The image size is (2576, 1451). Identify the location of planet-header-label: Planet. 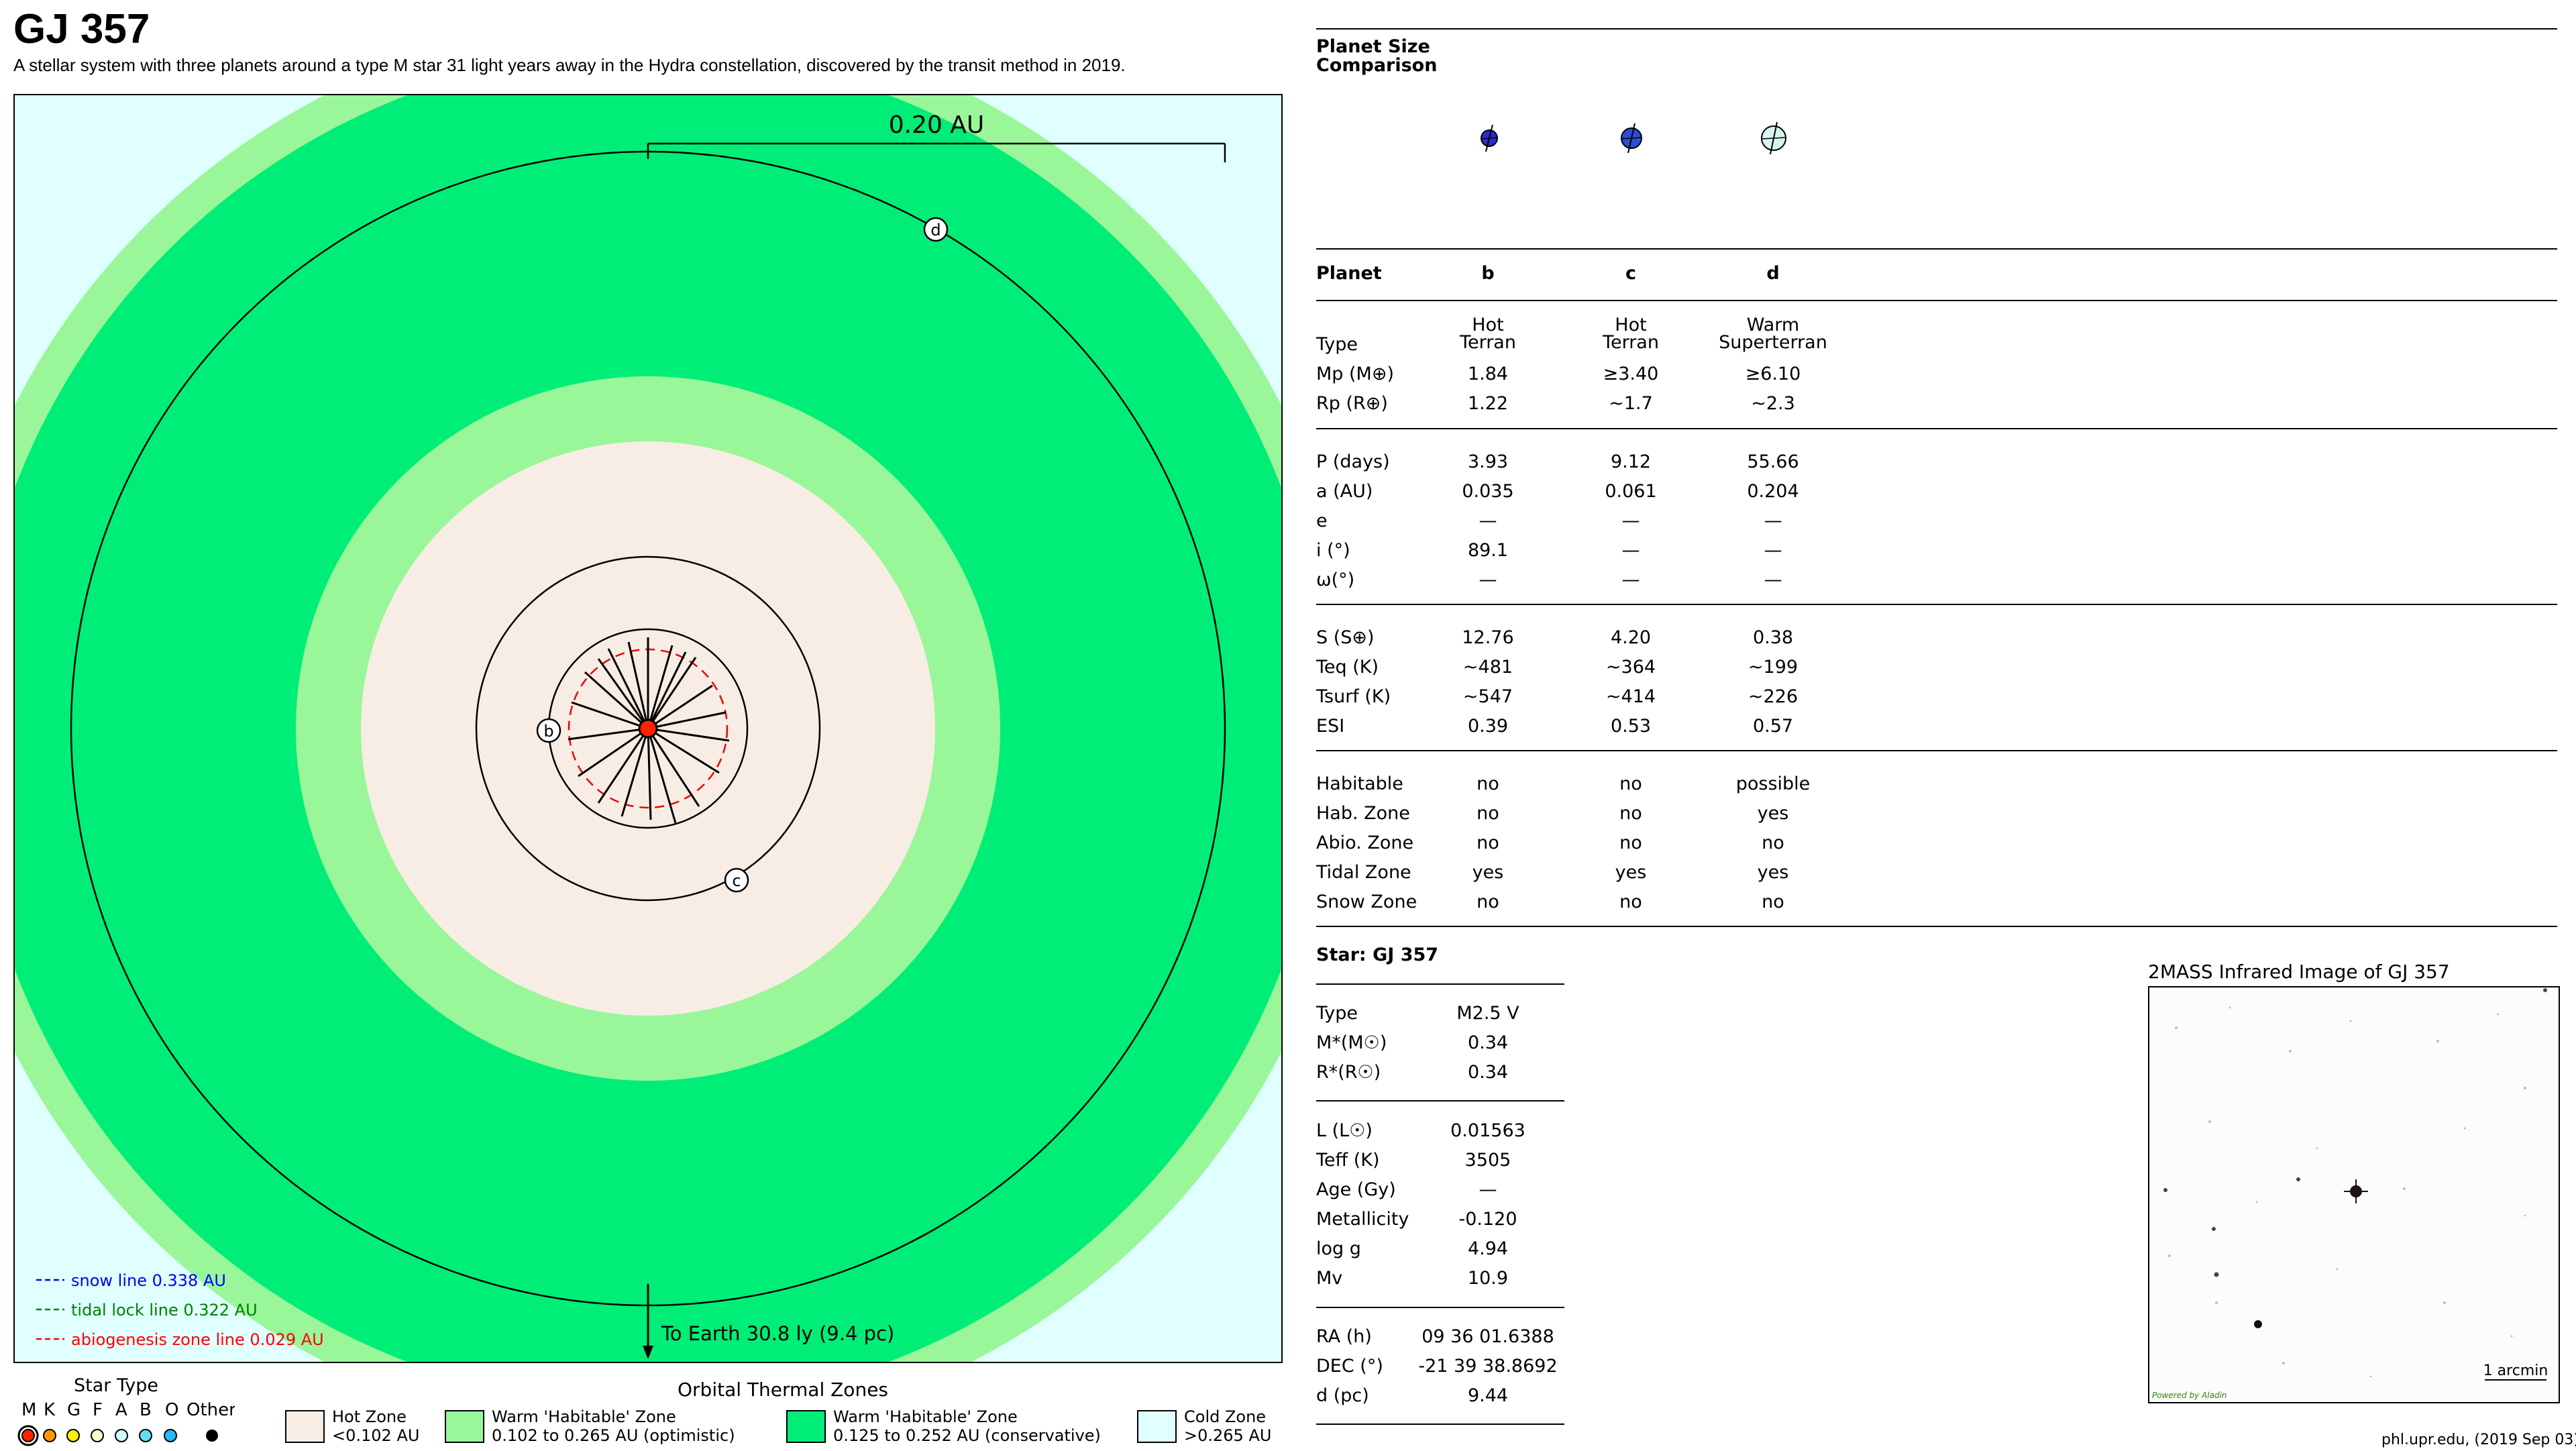
(1349, 273).